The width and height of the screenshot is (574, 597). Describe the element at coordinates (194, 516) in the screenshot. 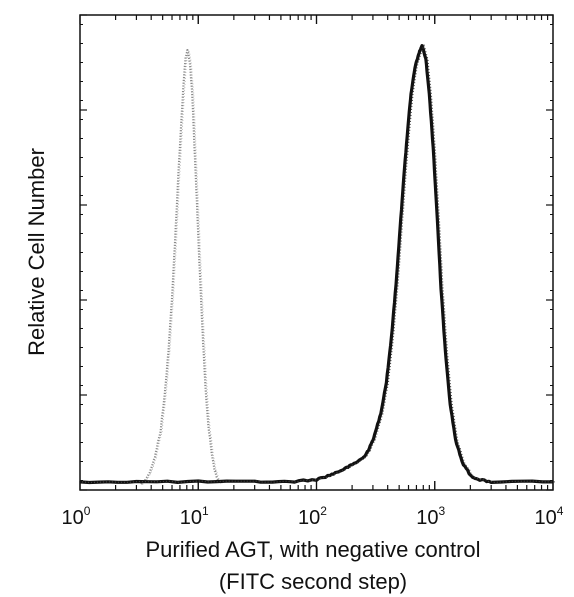

I see `x-tick-label: 10¹` at that location.